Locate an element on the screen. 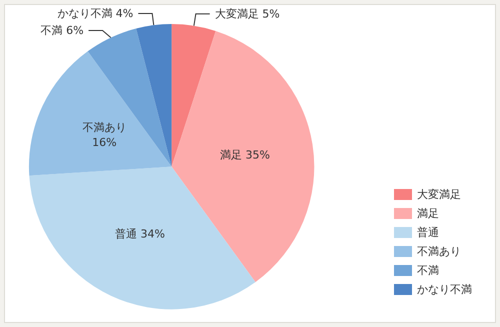 The width and height of the screenshot is (500, 327). category-label: 満足 35% is located at coordinates (245, 155).